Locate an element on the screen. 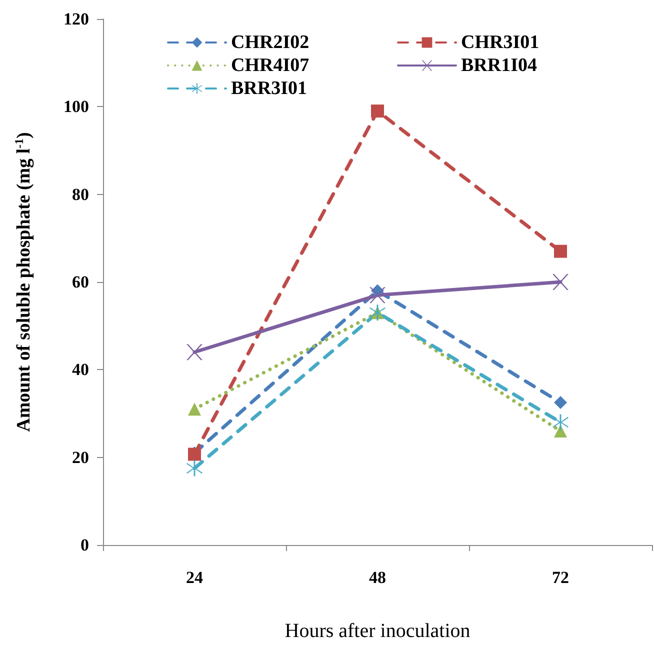 This screenshot has width=654, height=646. y-tick-label: 60 is located at coordinates (80, 282).